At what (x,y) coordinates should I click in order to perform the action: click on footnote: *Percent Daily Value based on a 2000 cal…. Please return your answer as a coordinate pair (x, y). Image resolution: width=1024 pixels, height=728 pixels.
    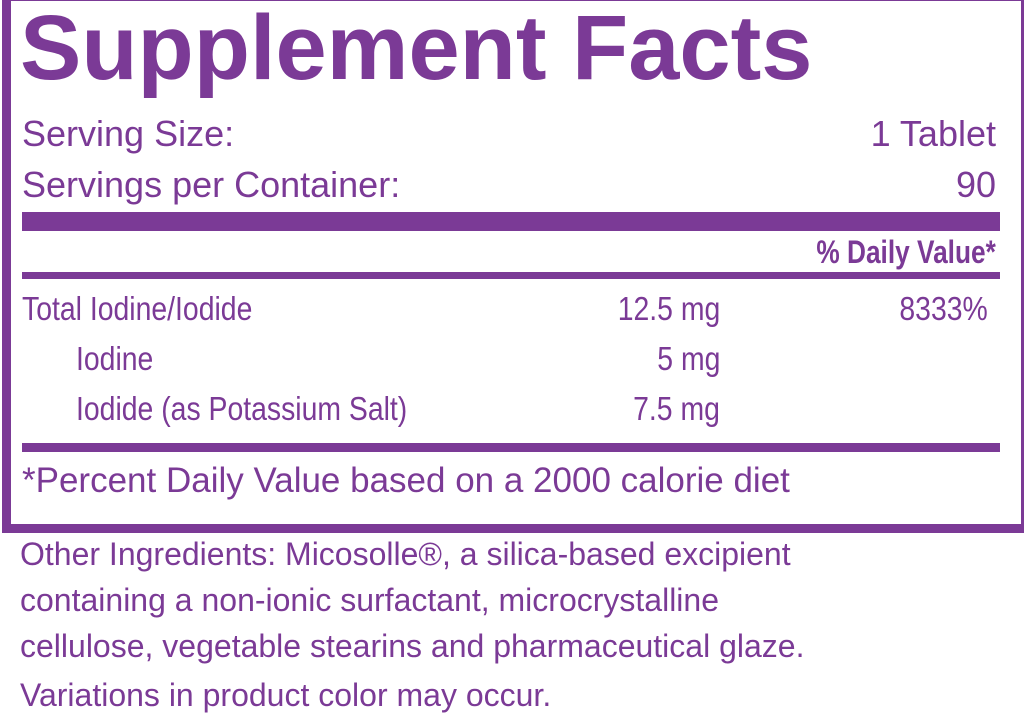
    Looking at the image, I should click on (406, 480).